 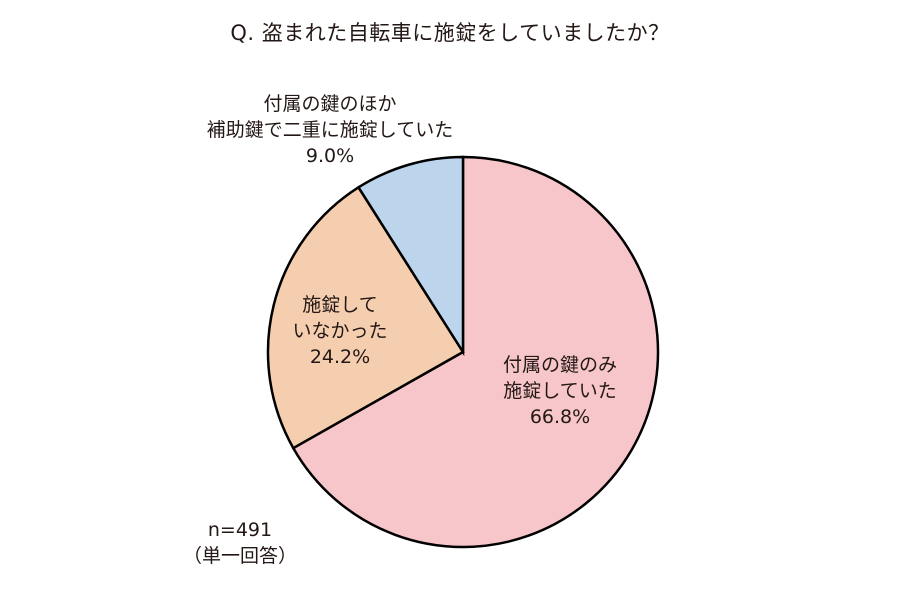 I want to click on label-included-lock-only-line2: 施錠していた, so click(x=560, y=391).